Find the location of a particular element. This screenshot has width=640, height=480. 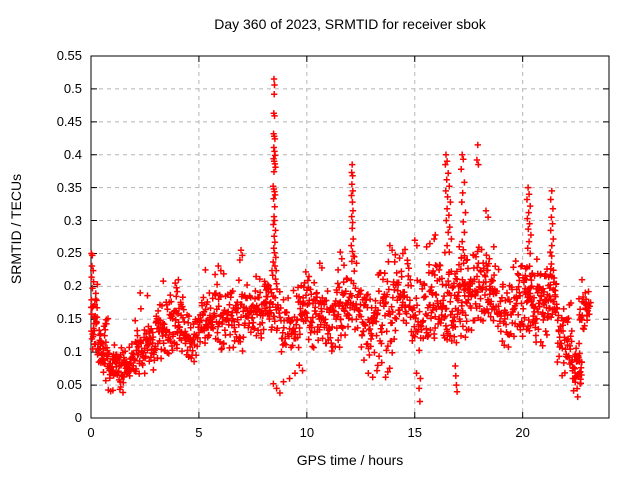

y-tick-label: 0 is located at coordinates (78, 417).